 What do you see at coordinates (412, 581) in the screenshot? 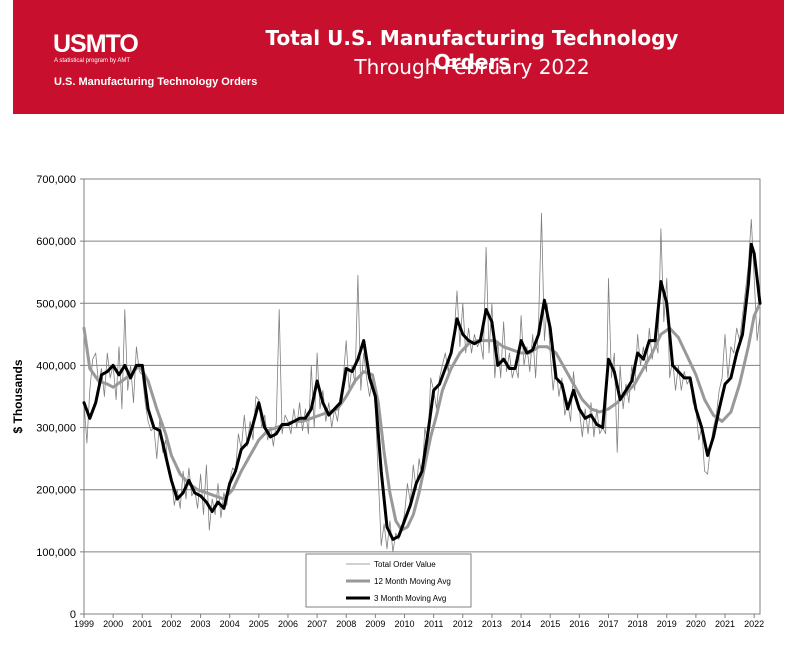
I see `legend-label: 12 Month Moving Avg` at bounding box center [412, 581].